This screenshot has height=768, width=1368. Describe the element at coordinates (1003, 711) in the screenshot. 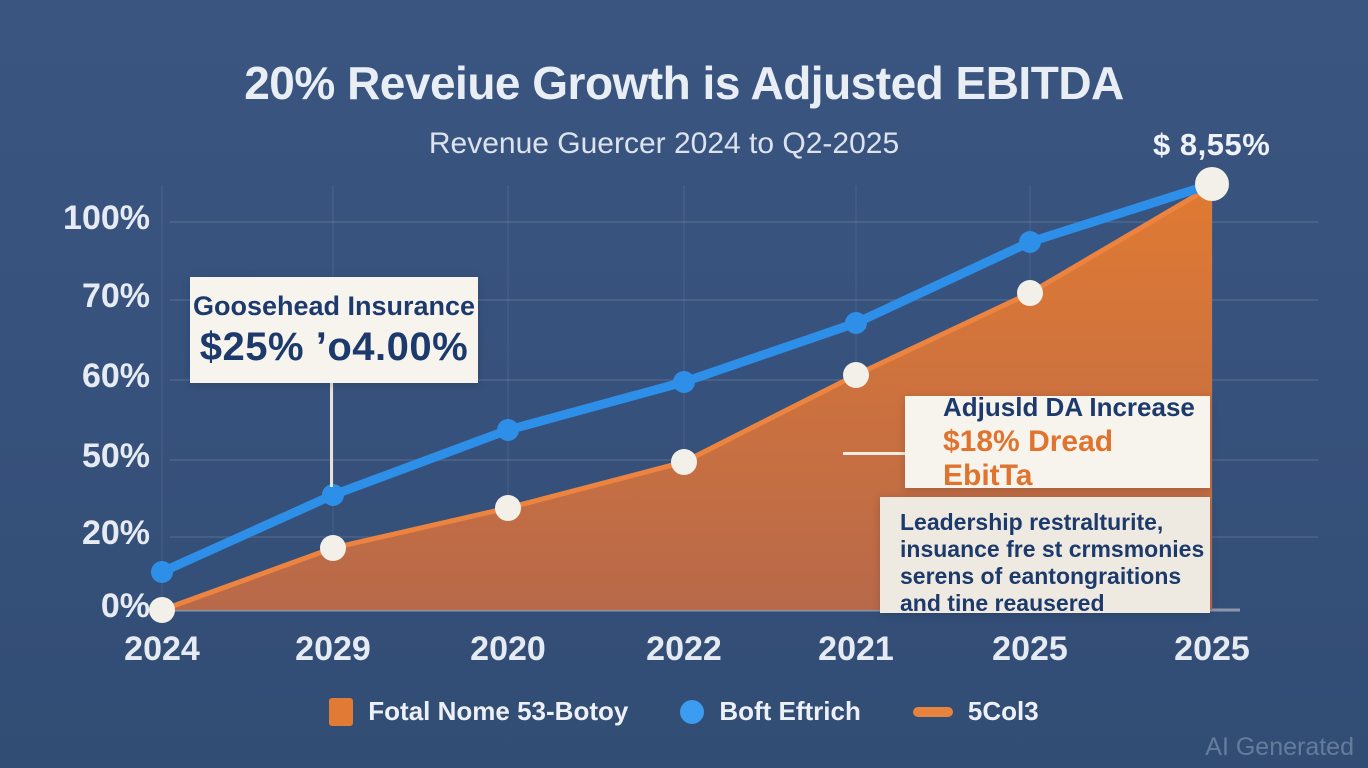

I see `legend-label: 5Col3` at that location.